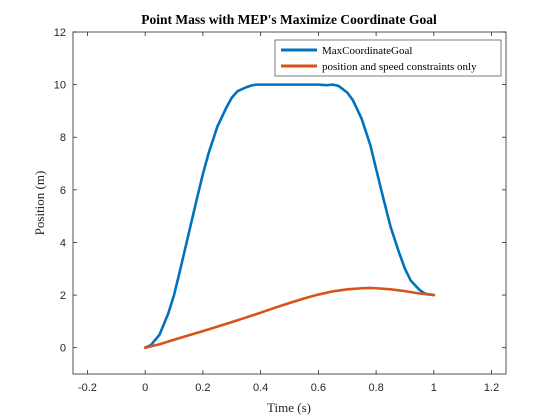 This screenshot has width=560, height=420. Describe the element at coordinates (63, 349) in the screenshot. I see `y-tick-label: 0` at that location.